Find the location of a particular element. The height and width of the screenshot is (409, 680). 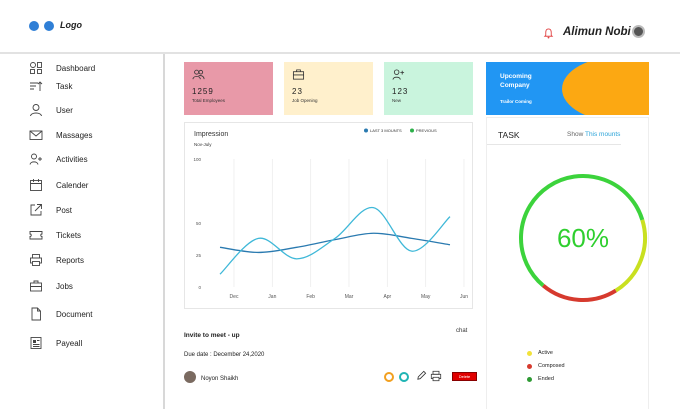

x-tick-label: Dec is located at coordinates (234, 297).